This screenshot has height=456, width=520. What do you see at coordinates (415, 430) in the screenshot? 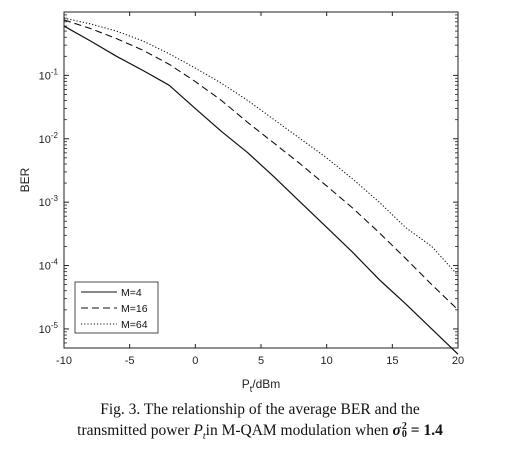
I see `caption-equals: =` at bounding box center [415, 430].